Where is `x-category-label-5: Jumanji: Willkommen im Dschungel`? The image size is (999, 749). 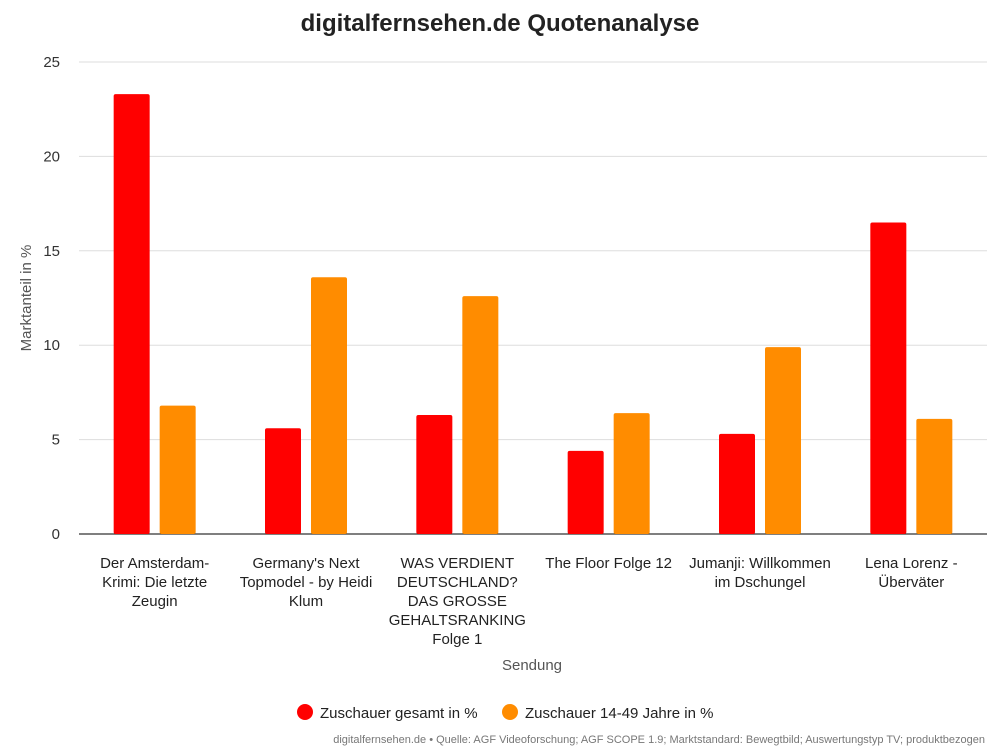
x-category-label-5: Jumanji: Willkommen im Dschungel is located at coordinates (760, 573).